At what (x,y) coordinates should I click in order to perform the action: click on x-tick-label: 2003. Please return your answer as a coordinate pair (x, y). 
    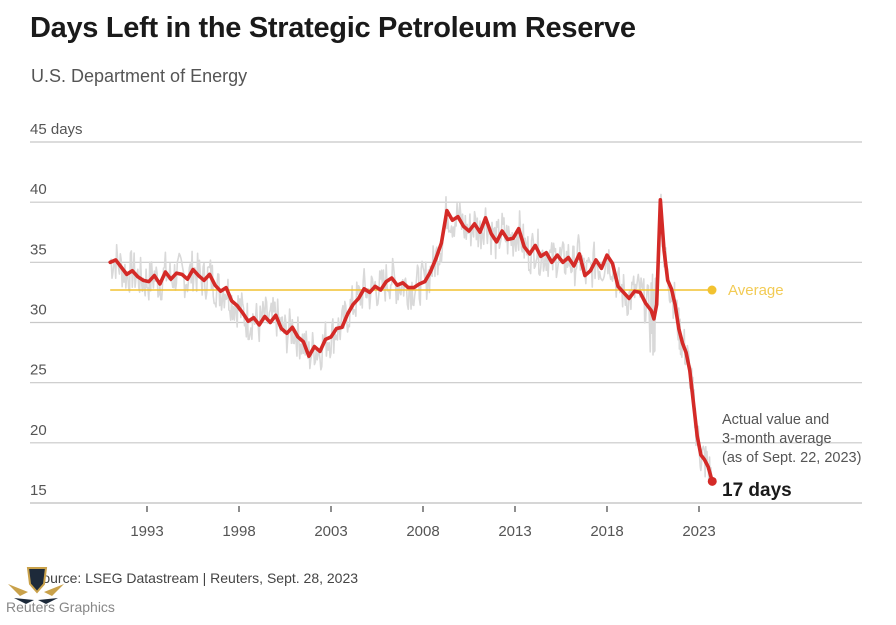
    Looking at the image, I should click on (330, 531).